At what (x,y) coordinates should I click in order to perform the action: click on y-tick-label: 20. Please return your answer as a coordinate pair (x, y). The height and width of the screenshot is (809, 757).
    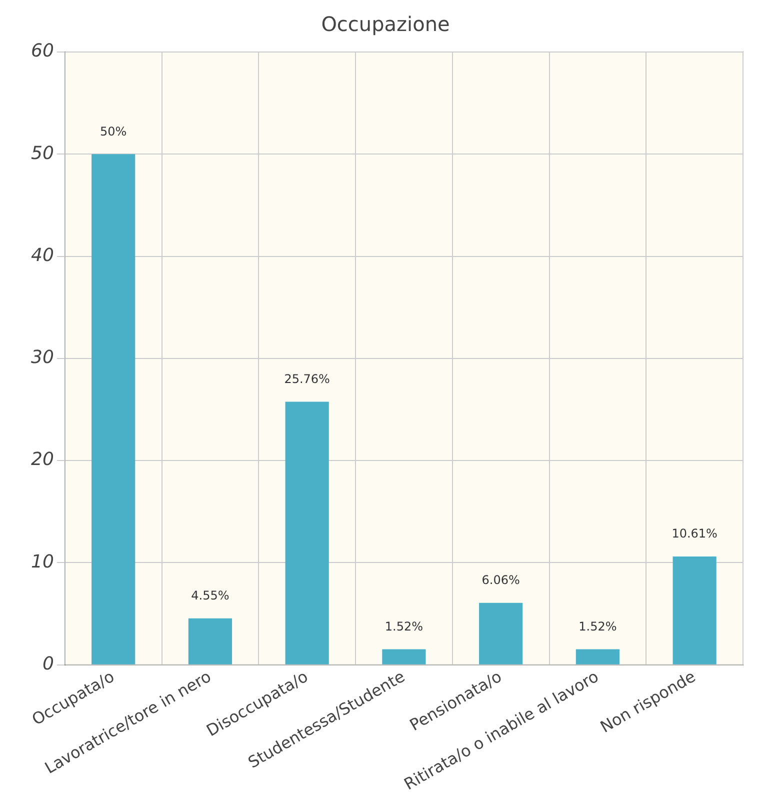
    Looking at the image, I should click on (42, 459).